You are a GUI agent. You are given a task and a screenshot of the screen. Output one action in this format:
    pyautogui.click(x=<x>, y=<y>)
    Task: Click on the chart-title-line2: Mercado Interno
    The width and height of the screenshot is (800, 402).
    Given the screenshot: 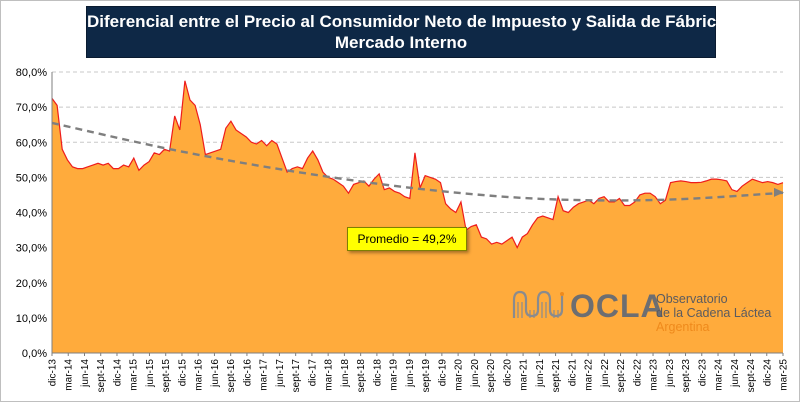 What is the action you would take?
    pyautogui.click(x=401, y=42)
    